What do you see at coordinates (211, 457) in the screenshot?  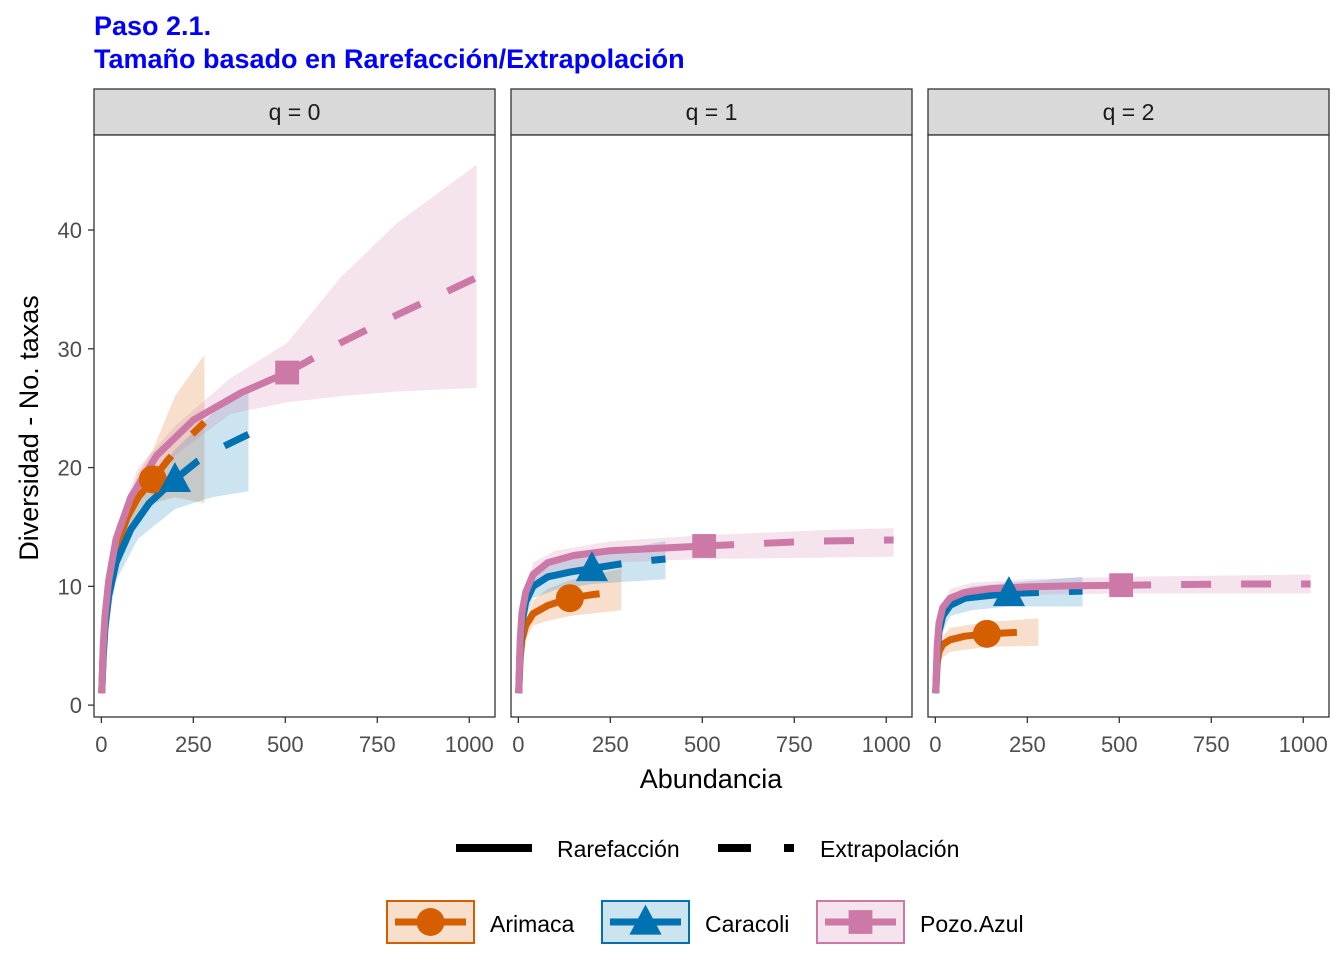 I see `extrapolation-line-caracoli-q0` at bounding box center [211, 457].